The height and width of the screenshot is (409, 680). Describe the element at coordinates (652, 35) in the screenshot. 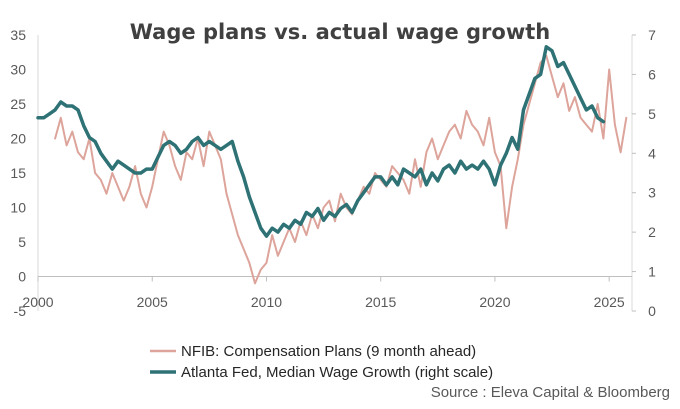

I see `right-y-tick-label: 7` at that location.